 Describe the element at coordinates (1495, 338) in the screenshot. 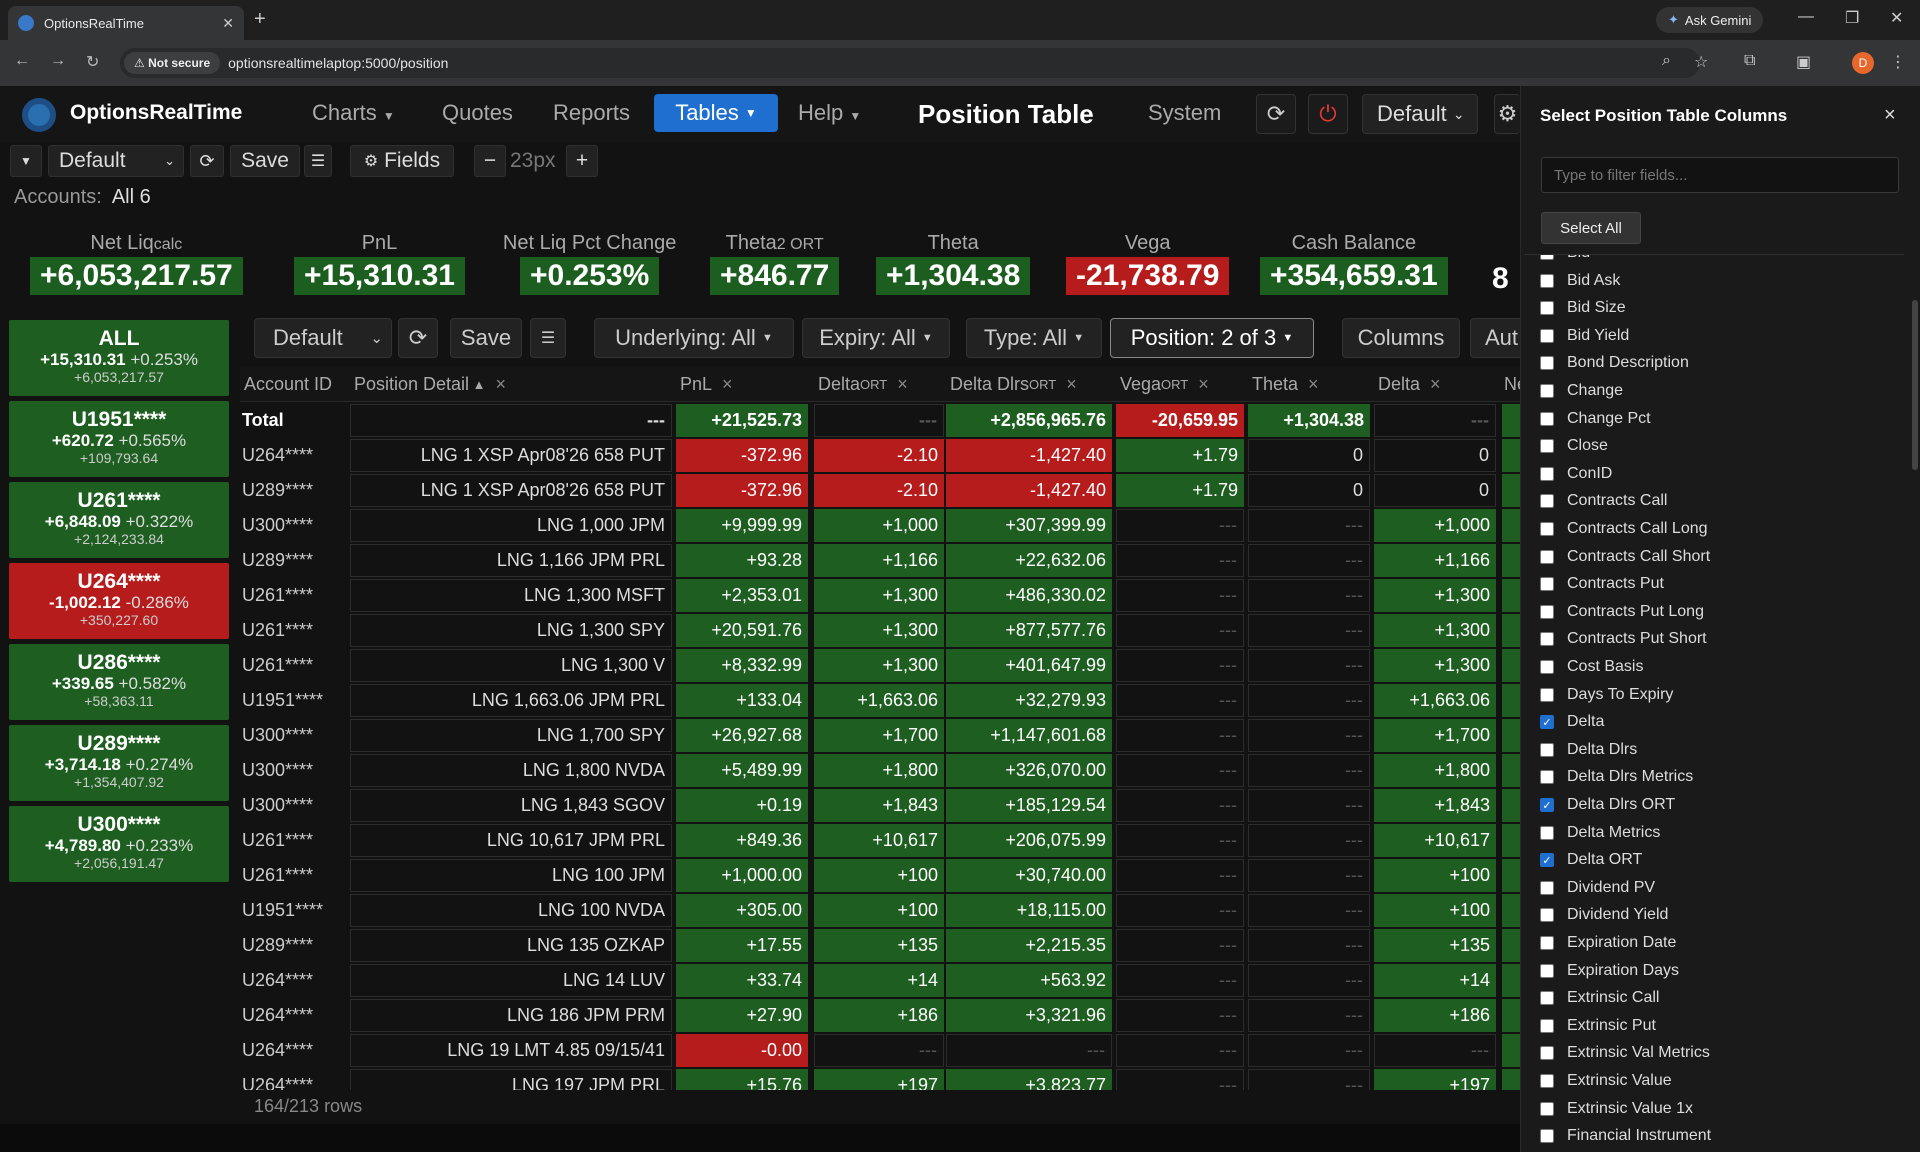

I see `auto-button: Aut` at that location.